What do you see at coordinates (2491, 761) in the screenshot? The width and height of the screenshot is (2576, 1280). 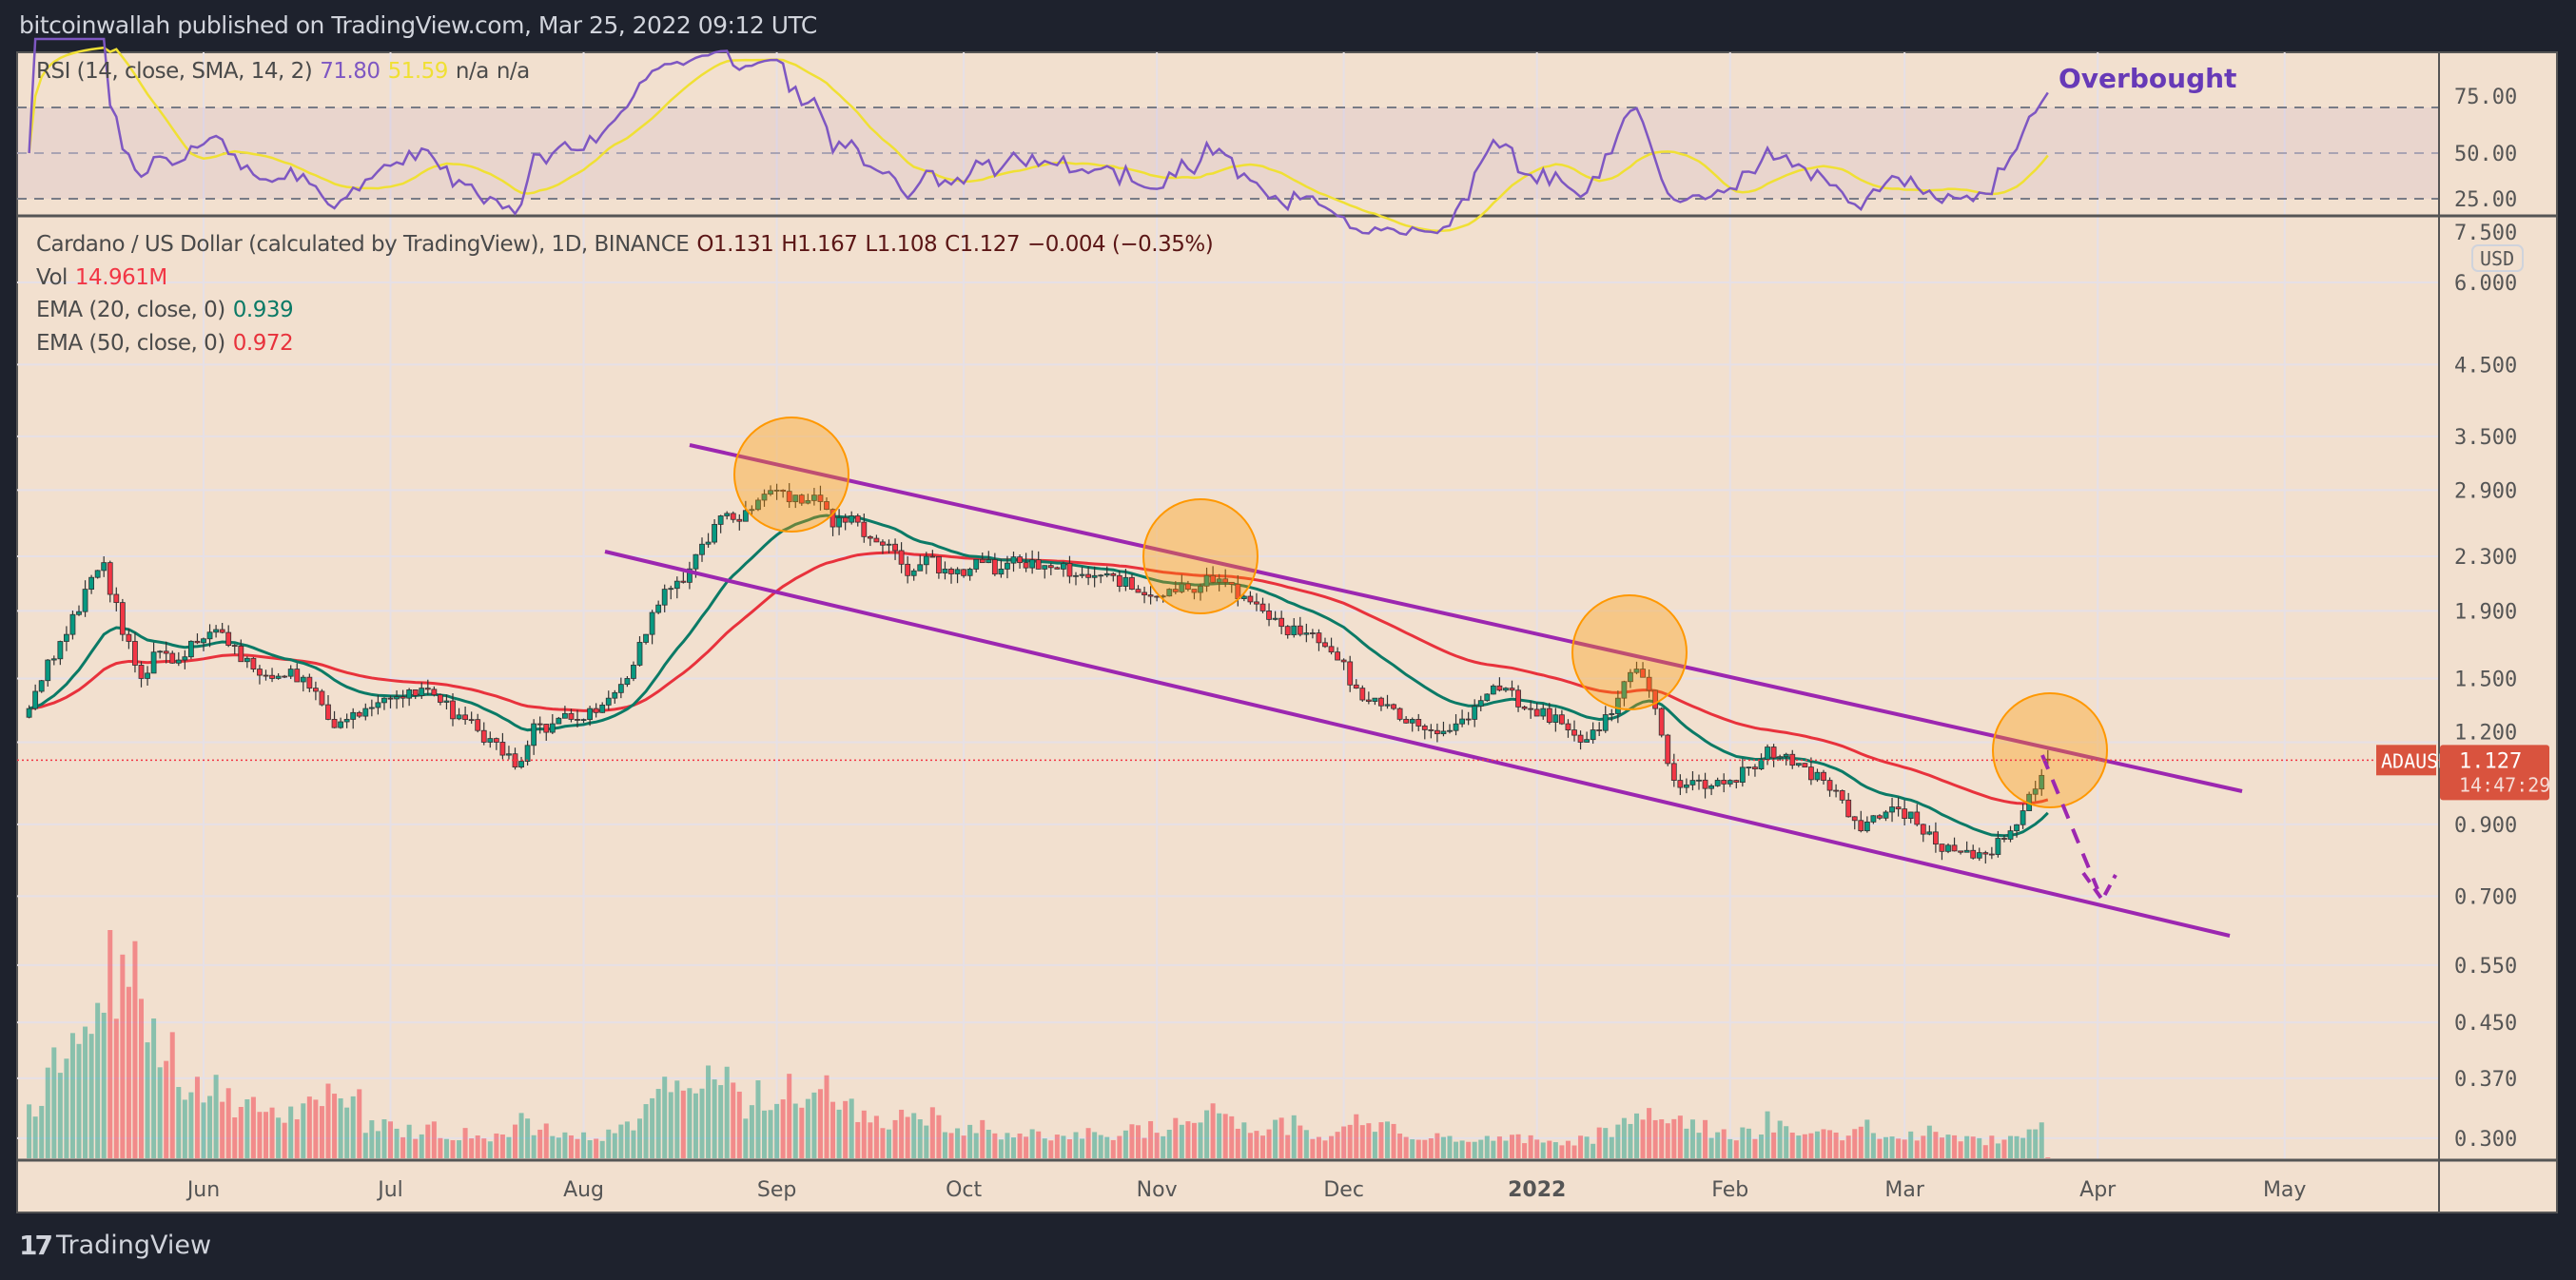 I see `last-price-value: 1.127` at bounding box center [2491, 761].